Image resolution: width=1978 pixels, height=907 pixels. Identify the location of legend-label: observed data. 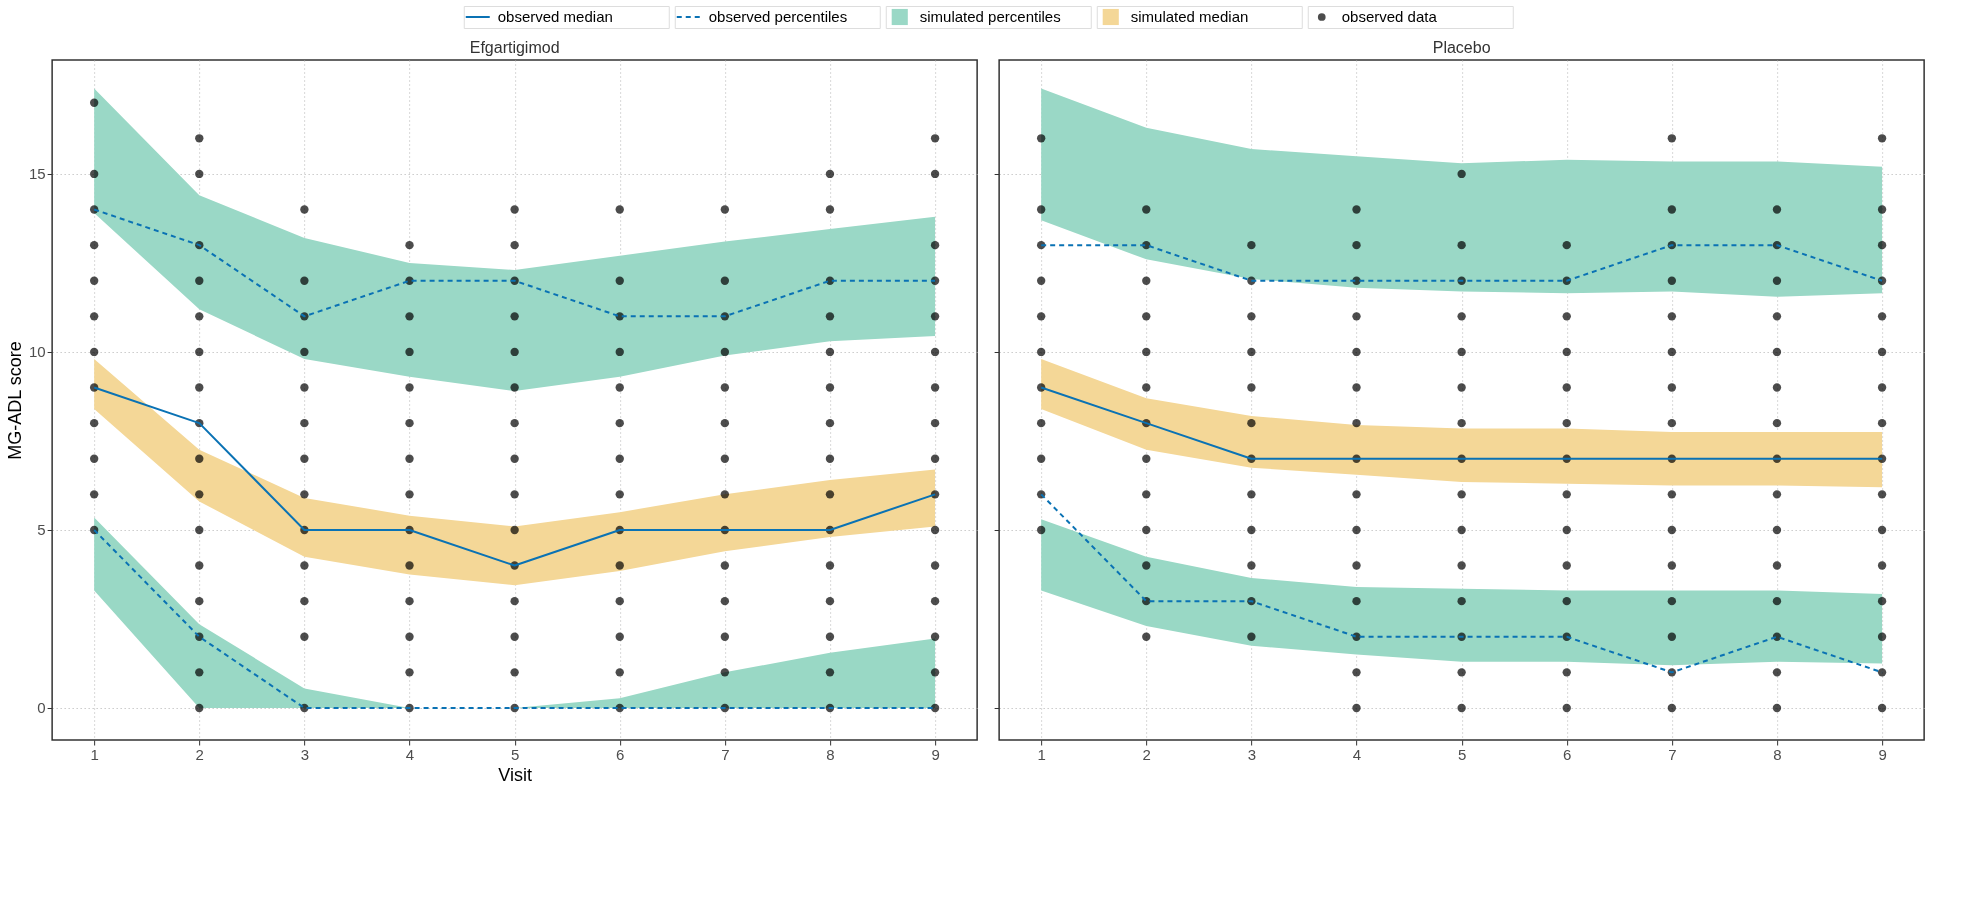
(1389, 16).